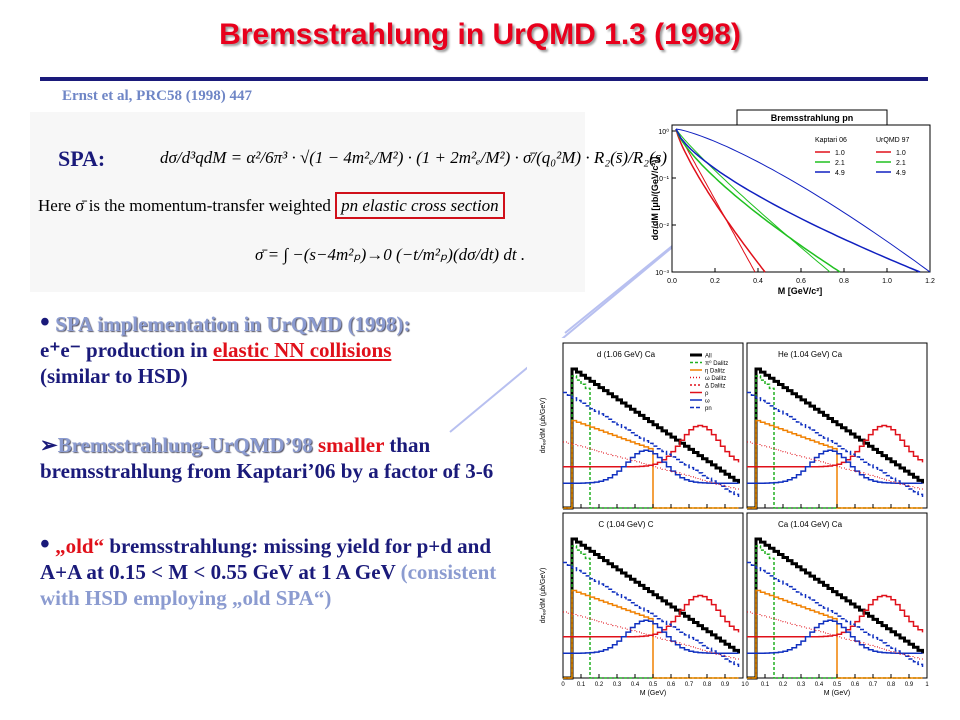 The width and height of the screenshot is (960, 720). I want to click on title-rule, so click(484, 79).